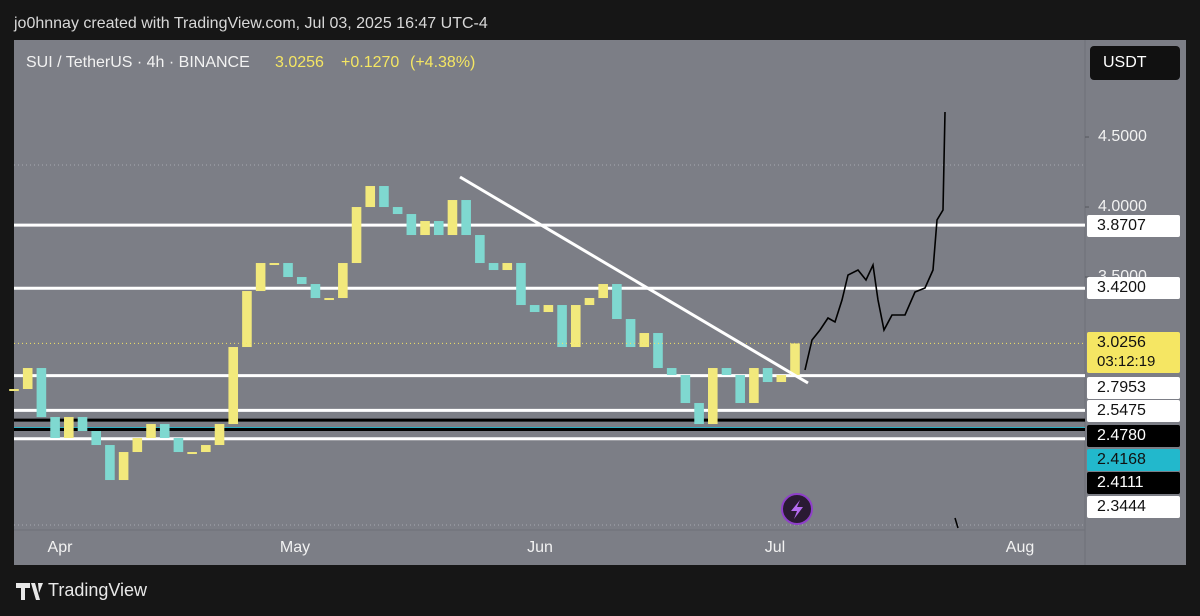 This screenshot has height=616, width=1200. I want to click on currency-button, so click(1135, 63).